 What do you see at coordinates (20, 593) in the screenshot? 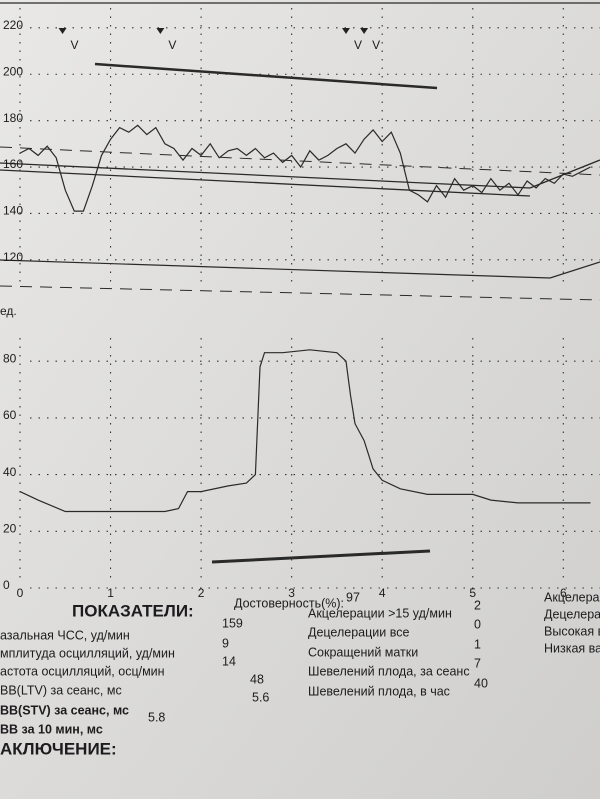
I see `x-tick-label: 0` at bounding box center [20, 593].